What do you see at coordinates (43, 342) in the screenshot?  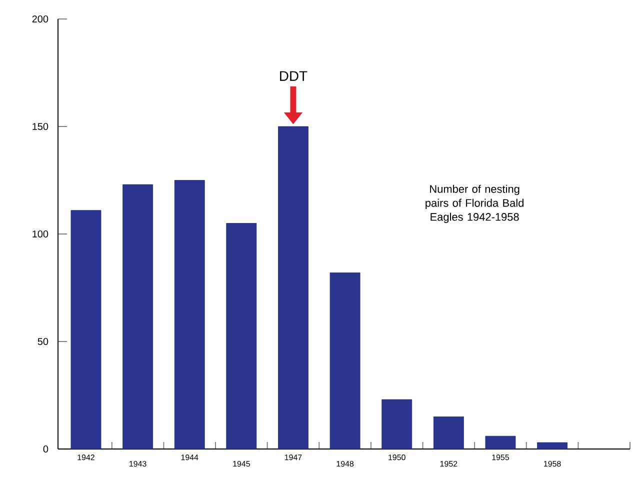 I see `y-tick-label: 50` at bounding box center [43, 342].